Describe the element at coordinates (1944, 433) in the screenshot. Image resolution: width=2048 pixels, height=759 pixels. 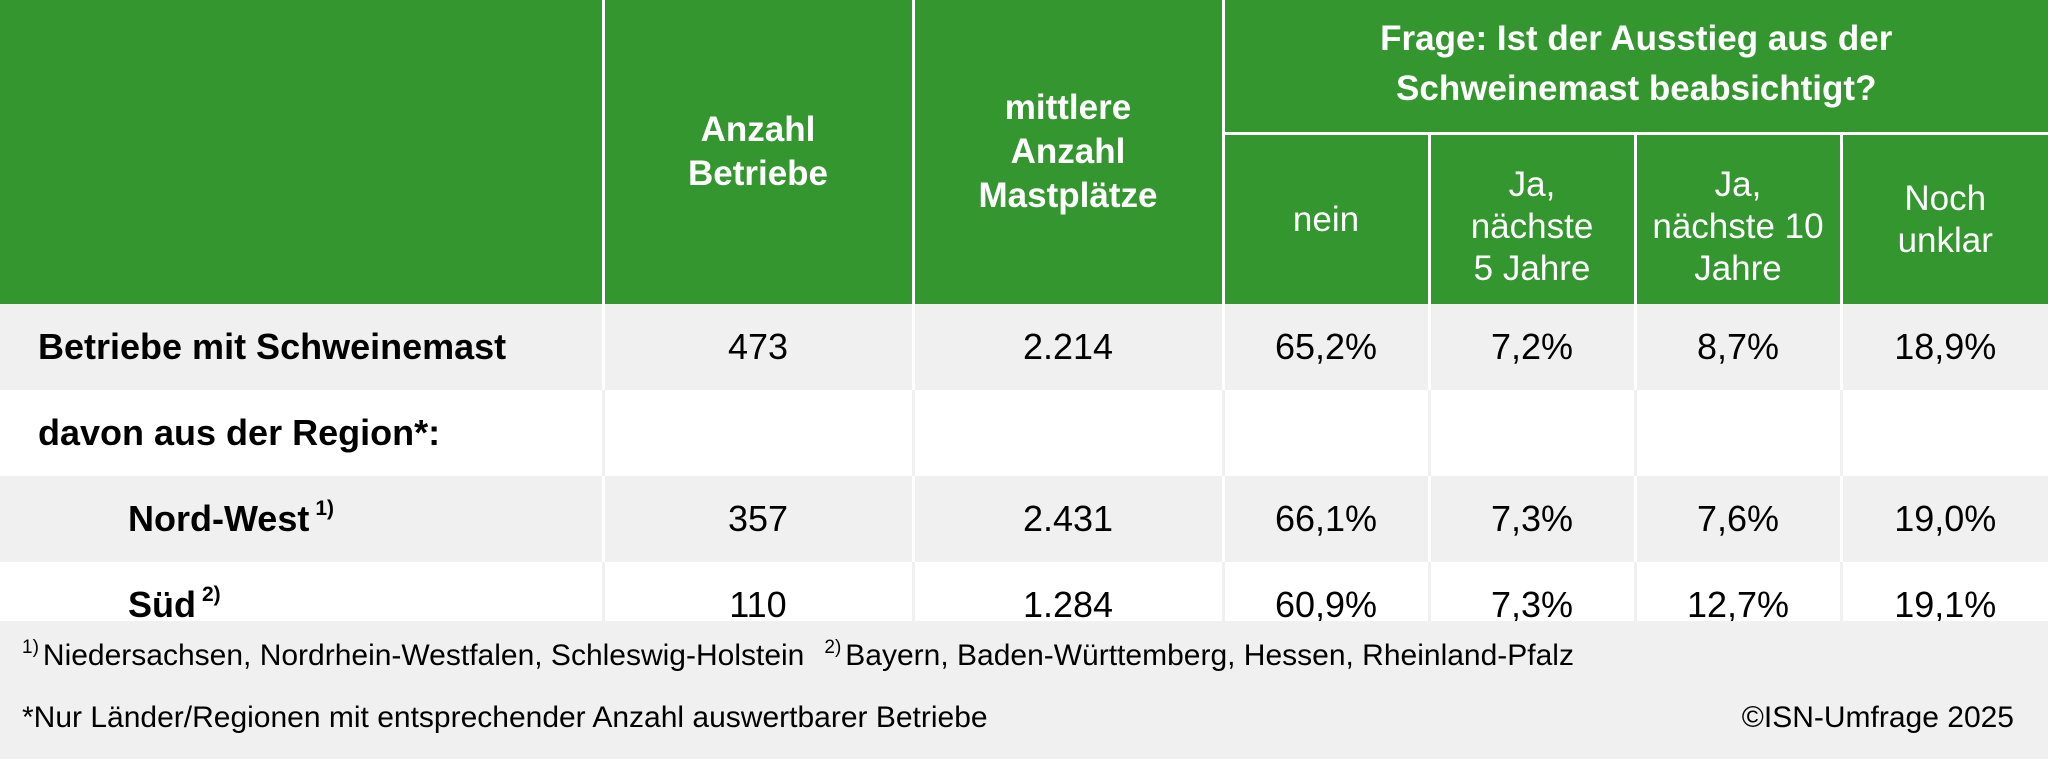
I see `value-unklar` at that location.